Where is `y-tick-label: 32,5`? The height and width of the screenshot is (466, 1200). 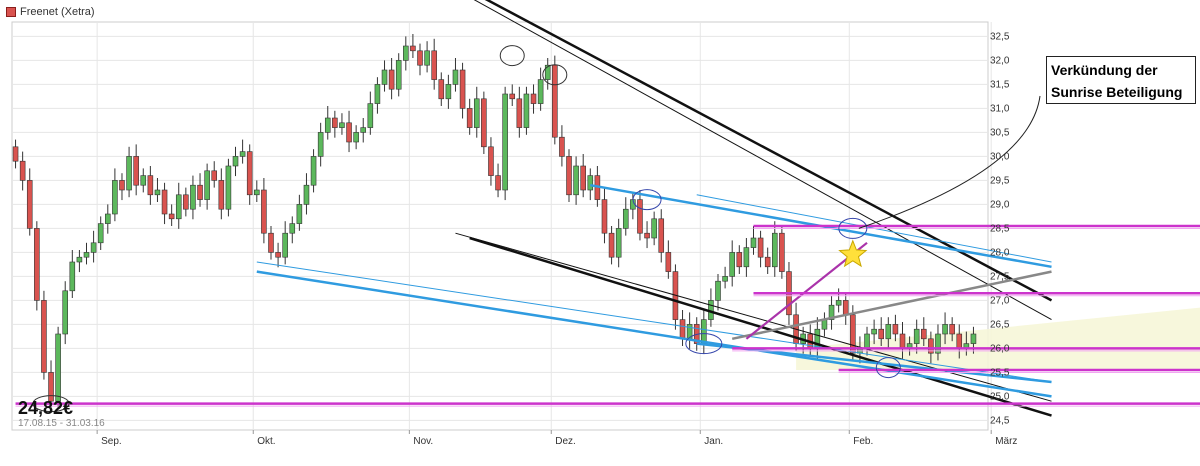
y-tick-label: 32,5 is located at coordinates (1000, 36).